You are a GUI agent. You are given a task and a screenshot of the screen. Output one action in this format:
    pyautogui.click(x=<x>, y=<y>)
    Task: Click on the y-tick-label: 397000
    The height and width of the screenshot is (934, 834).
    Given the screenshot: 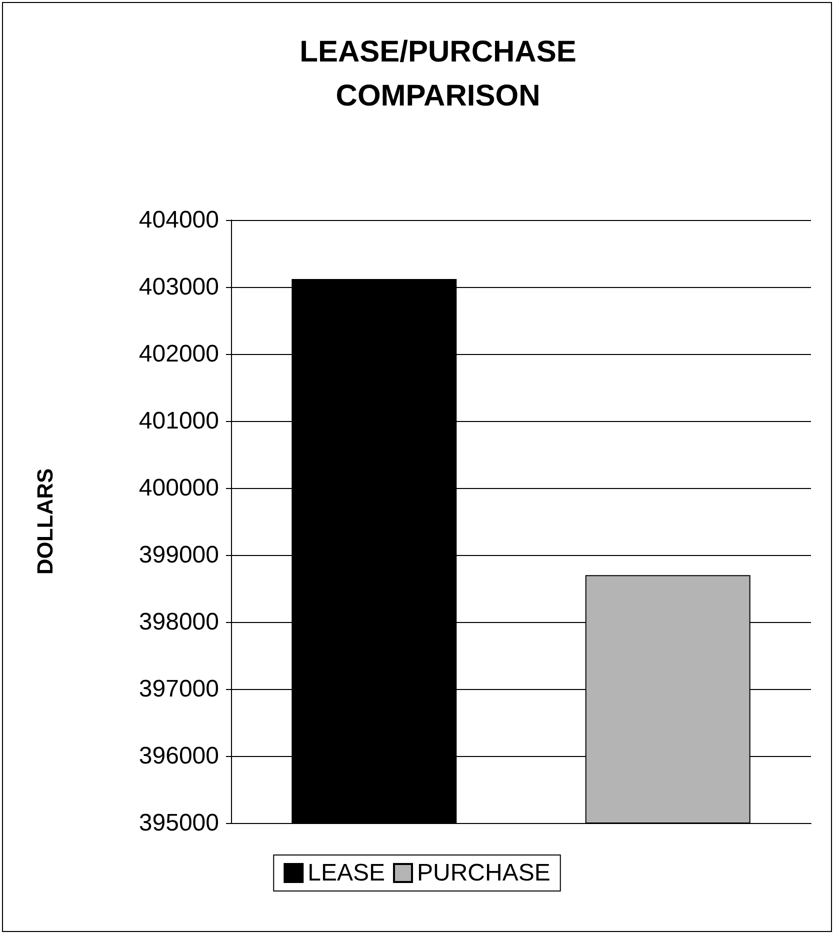 What is the action you would take?
    pyautogui.click(x=178, y=689)
    